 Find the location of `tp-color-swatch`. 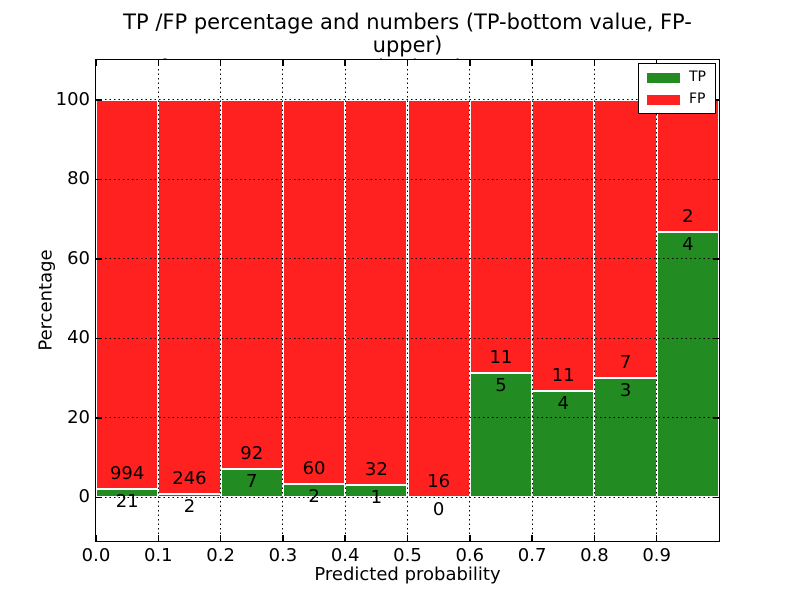

tp-color-swatch is located at coordinates (663, 77).